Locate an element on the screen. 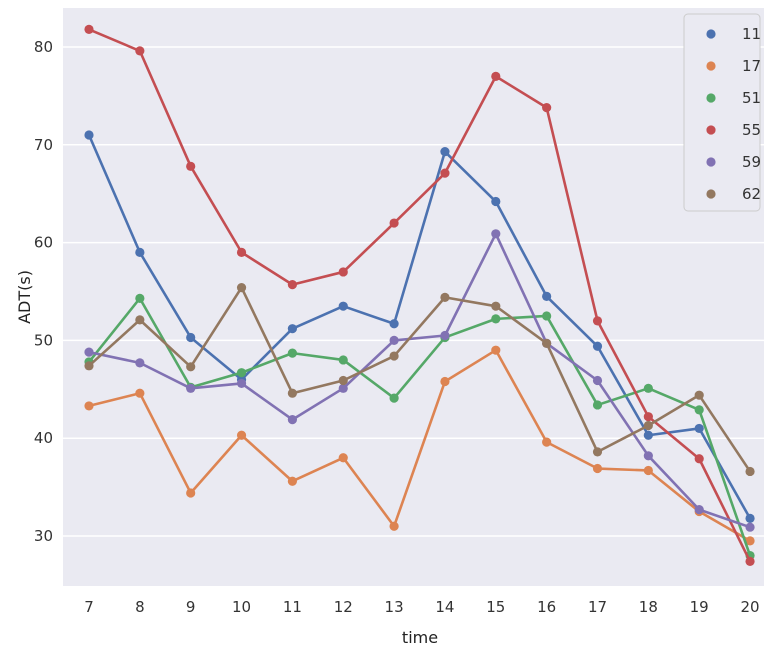 The height and width of the screenshot is (647, 764). legend-label: 11 is located at coordinates (751, 34).